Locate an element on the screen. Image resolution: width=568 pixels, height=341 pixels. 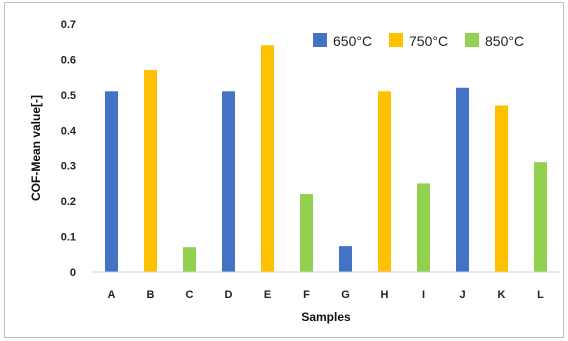
legend-label: 650°C is located at coordinates (352, 41).